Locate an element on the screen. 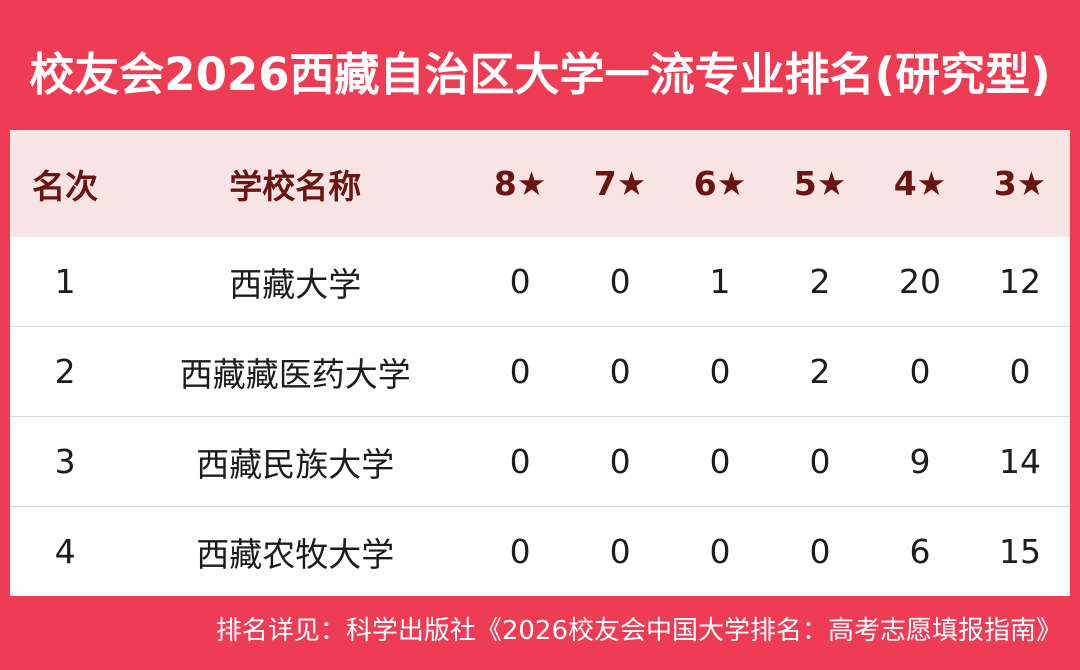 The width and height of the screenshot is (1080, 670). footer-bar: 排名详见：科学出版社《2026校友会中国大学排名：高考志愿填报指南》 is located at coordinates (540, 628).